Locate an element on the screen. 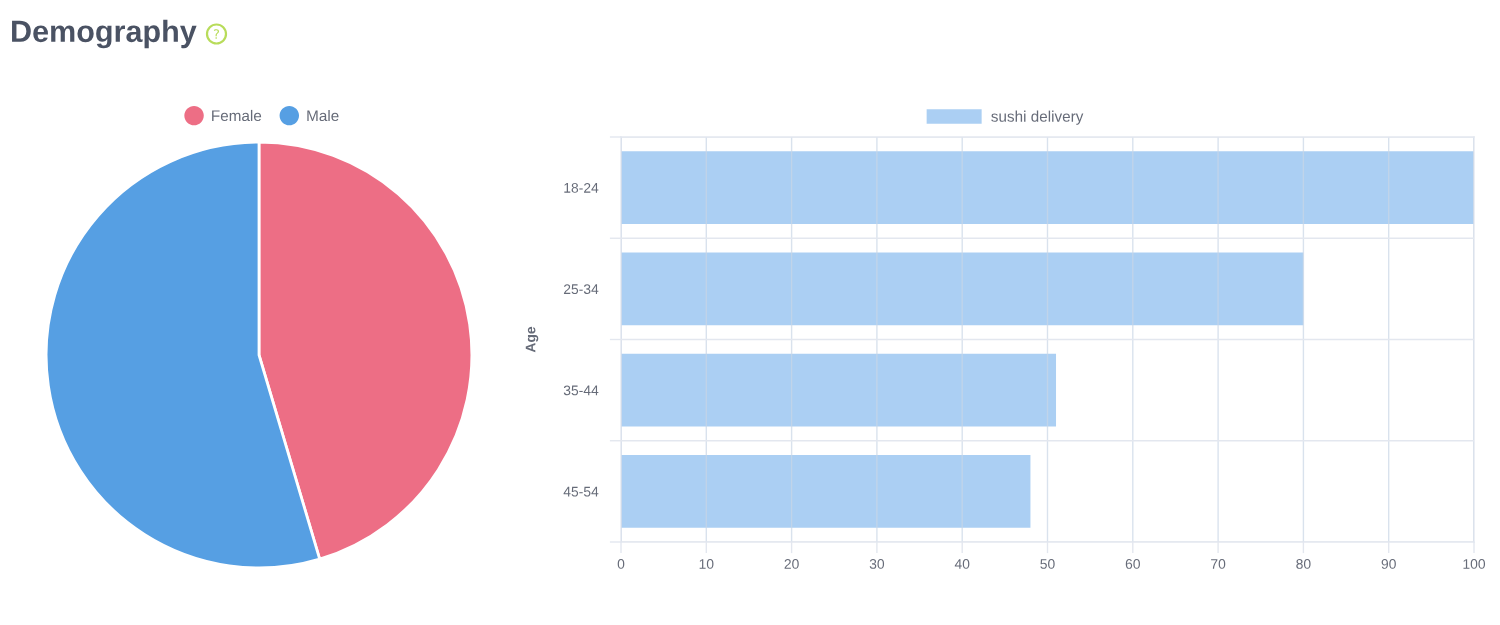 This screenshot has height=625, width=1500. legend-label: sushi delivery is located at coordinates (1037, 117).